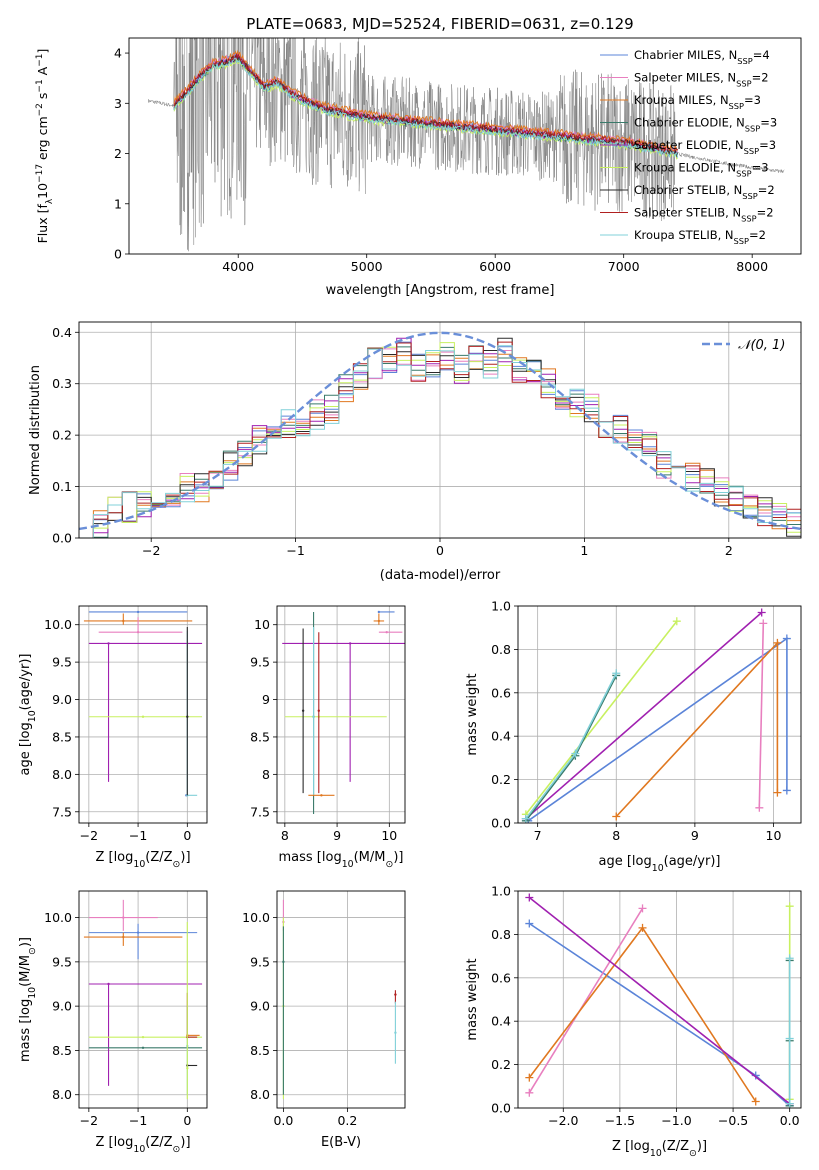 Image resolution: width=819 pixels, height=1170 pixels. I want to click on label-part: )], so click(702, 1146).